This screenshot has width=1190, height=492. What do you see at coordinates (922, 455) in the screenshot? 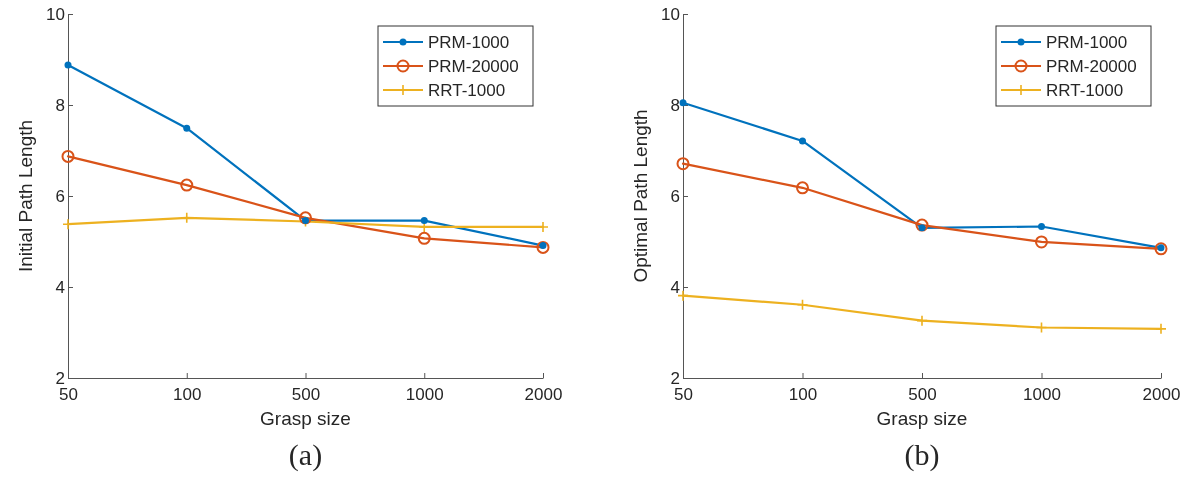
I see `text: (b)` at bounding box center [922, 455].